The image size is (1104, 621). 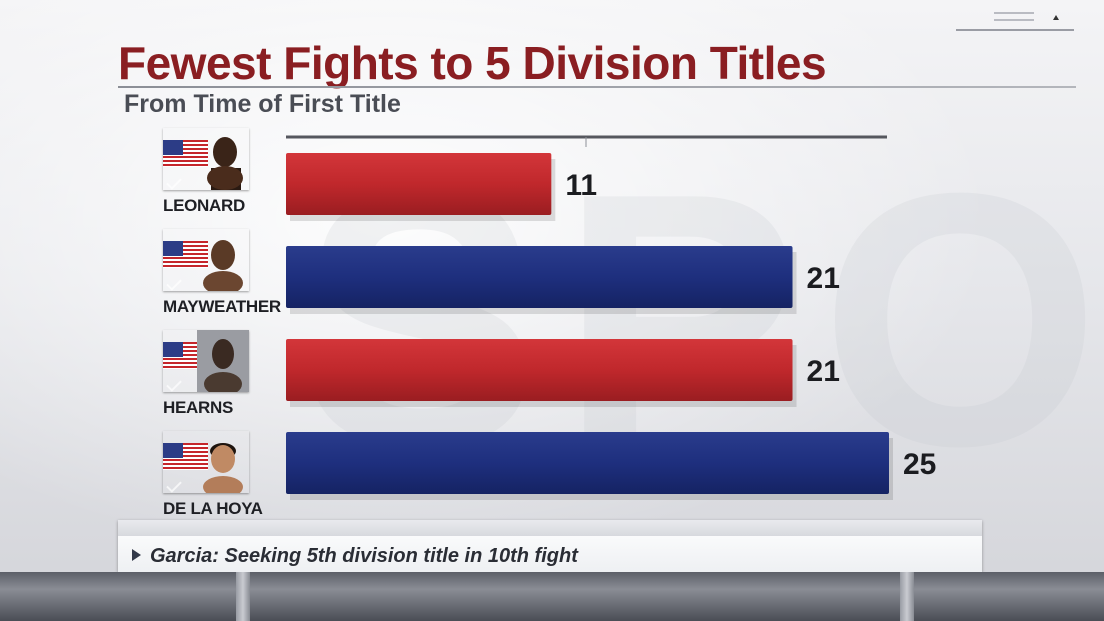 What do you see at coordinates (597, 87) in the screenshot?
I see `title-rule` at bounding box center [597, 87].